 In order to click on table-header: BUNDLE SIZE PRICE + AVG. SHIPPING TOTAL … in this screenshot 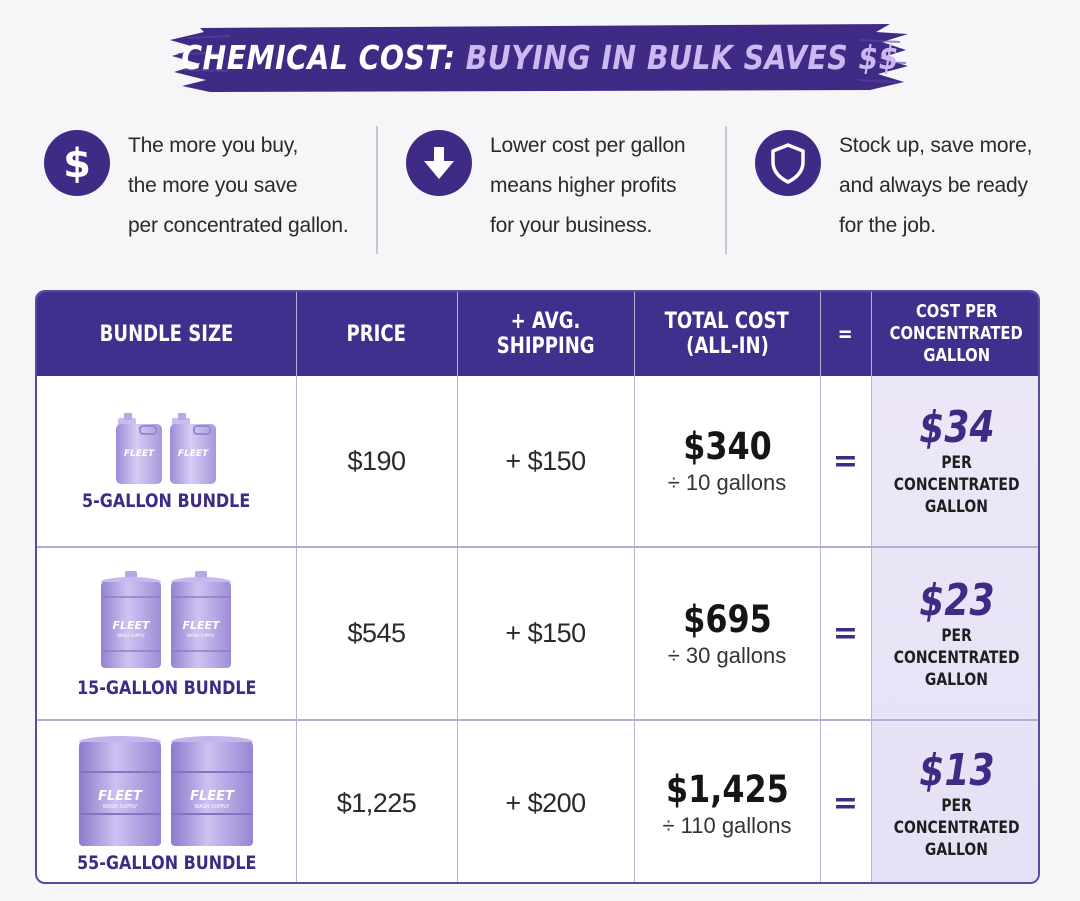, I will do `click(537, 334)`.